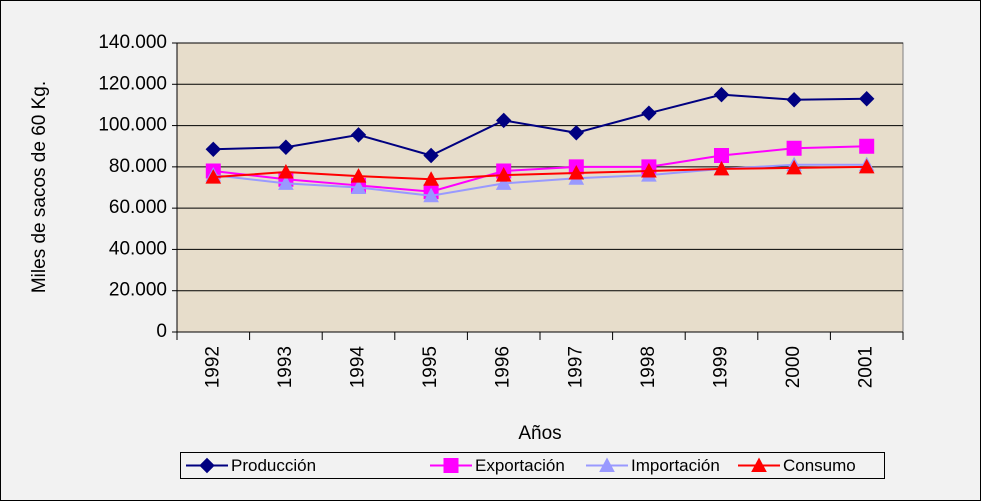 The width and height of the screenshot is (982, 502). I want to click on y-tick-label: 120.000, so click(132, 83).